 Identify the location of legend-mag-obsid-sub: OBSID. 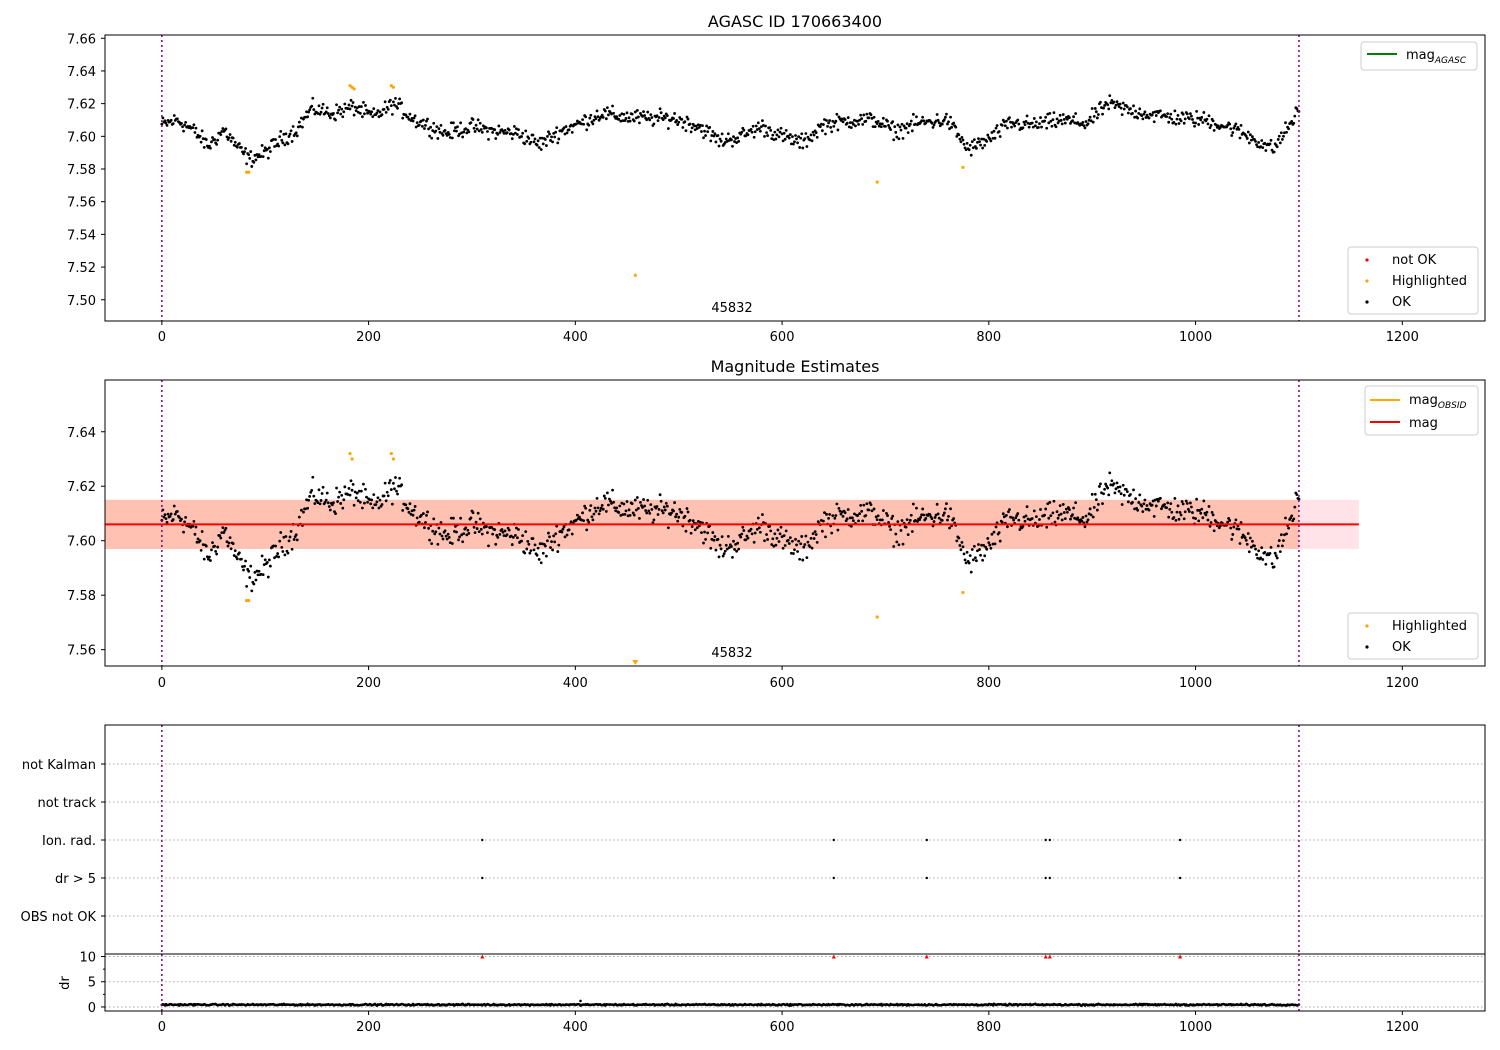
(1452, 406).